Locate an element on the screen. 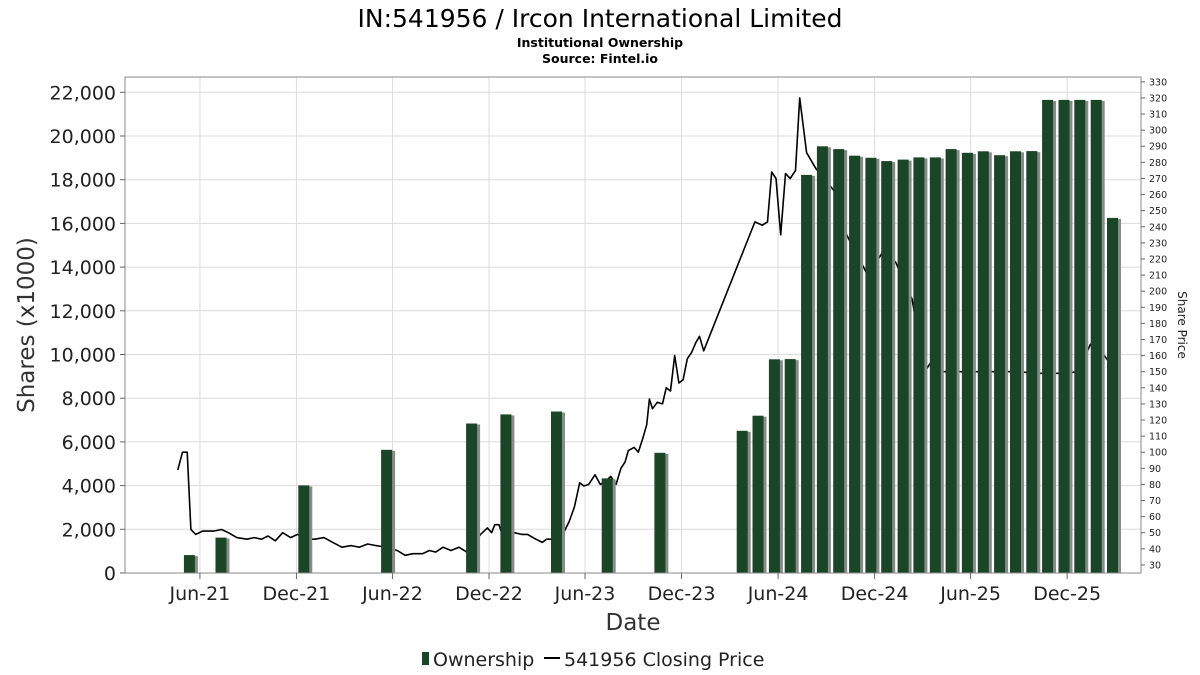  legend-label-ownership: Ownership is located at coordinates (483, 660).